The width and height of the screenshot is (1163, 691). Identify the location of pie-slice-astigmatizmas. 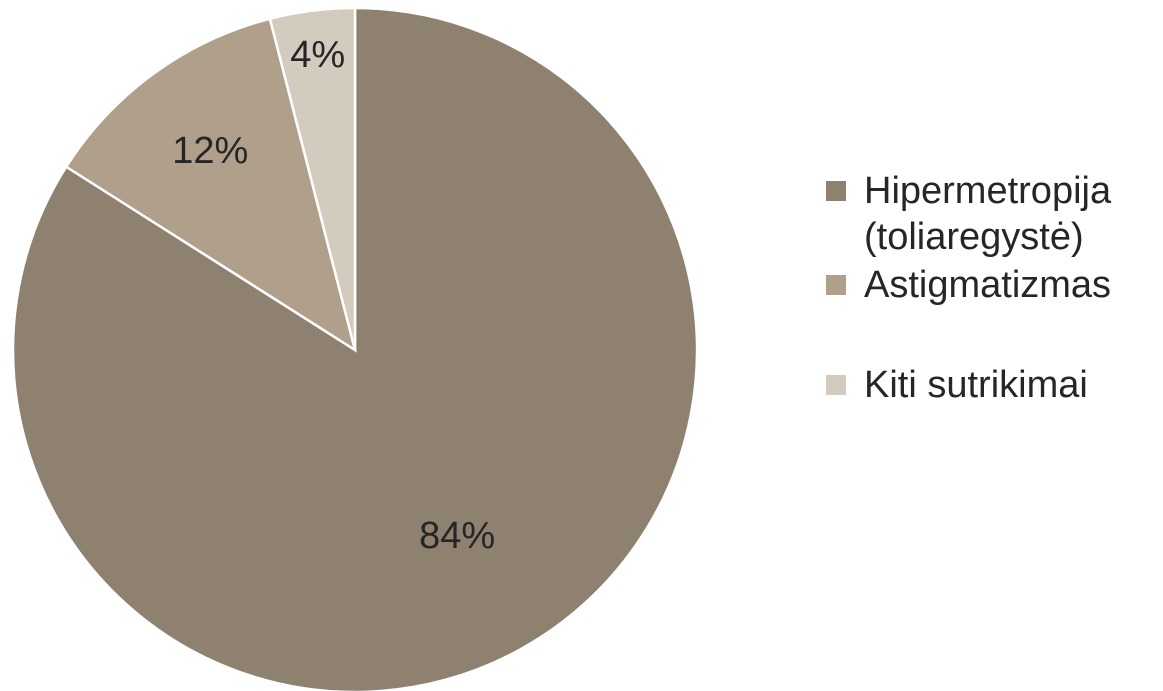
(210, 185).